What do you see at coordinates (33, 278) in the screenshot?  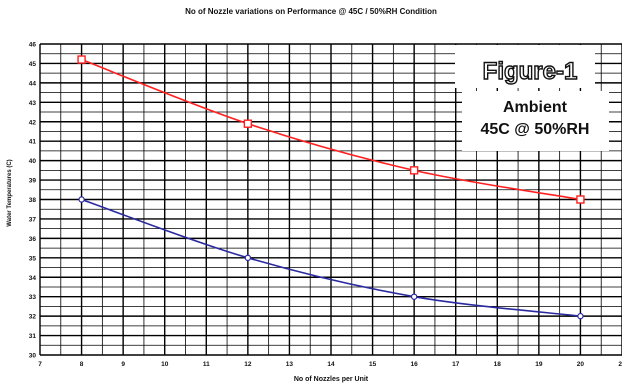 I see `y-tick-label: 34` at bounding box center [33, 278].